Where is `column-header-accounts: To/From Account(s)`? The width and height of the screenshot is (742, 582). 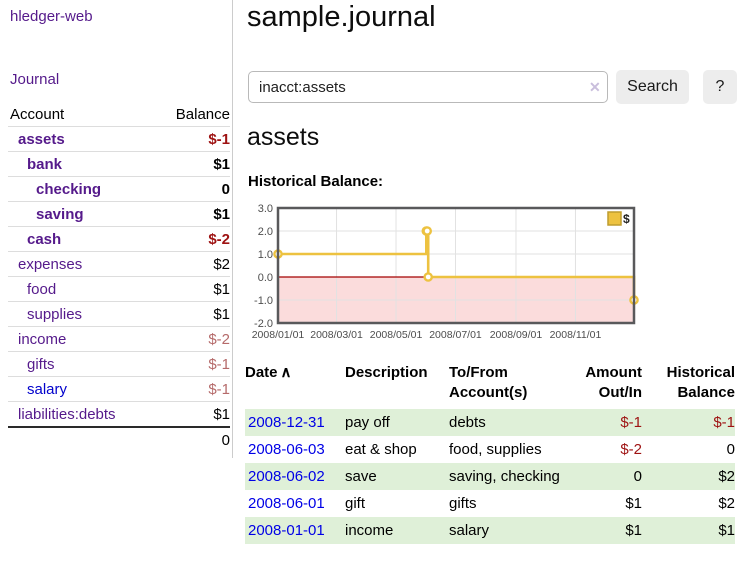 column-header-accounts: To/From Account(s) is located at coordinates (488, 382).